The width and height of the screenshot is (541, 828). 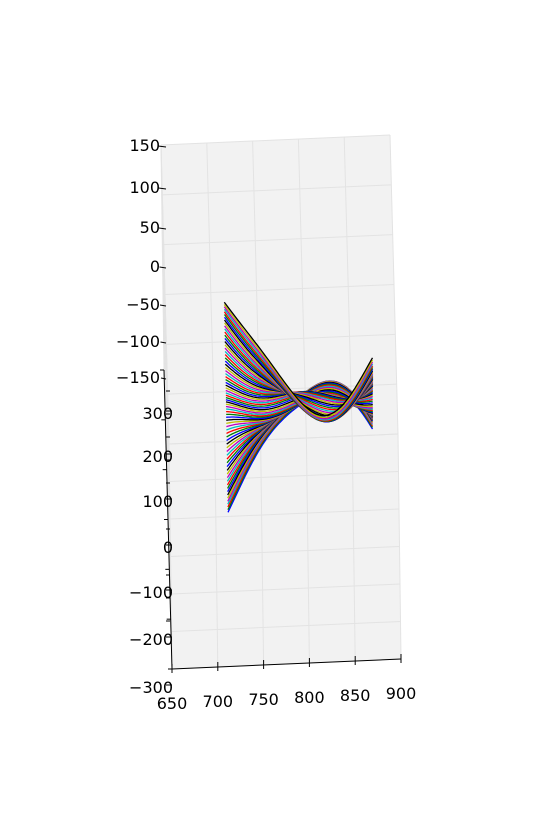 What do you see at coordinates (143, 304) in the screenshot?
I see `z-tick-label: −50` at bounding box center [143, 304].